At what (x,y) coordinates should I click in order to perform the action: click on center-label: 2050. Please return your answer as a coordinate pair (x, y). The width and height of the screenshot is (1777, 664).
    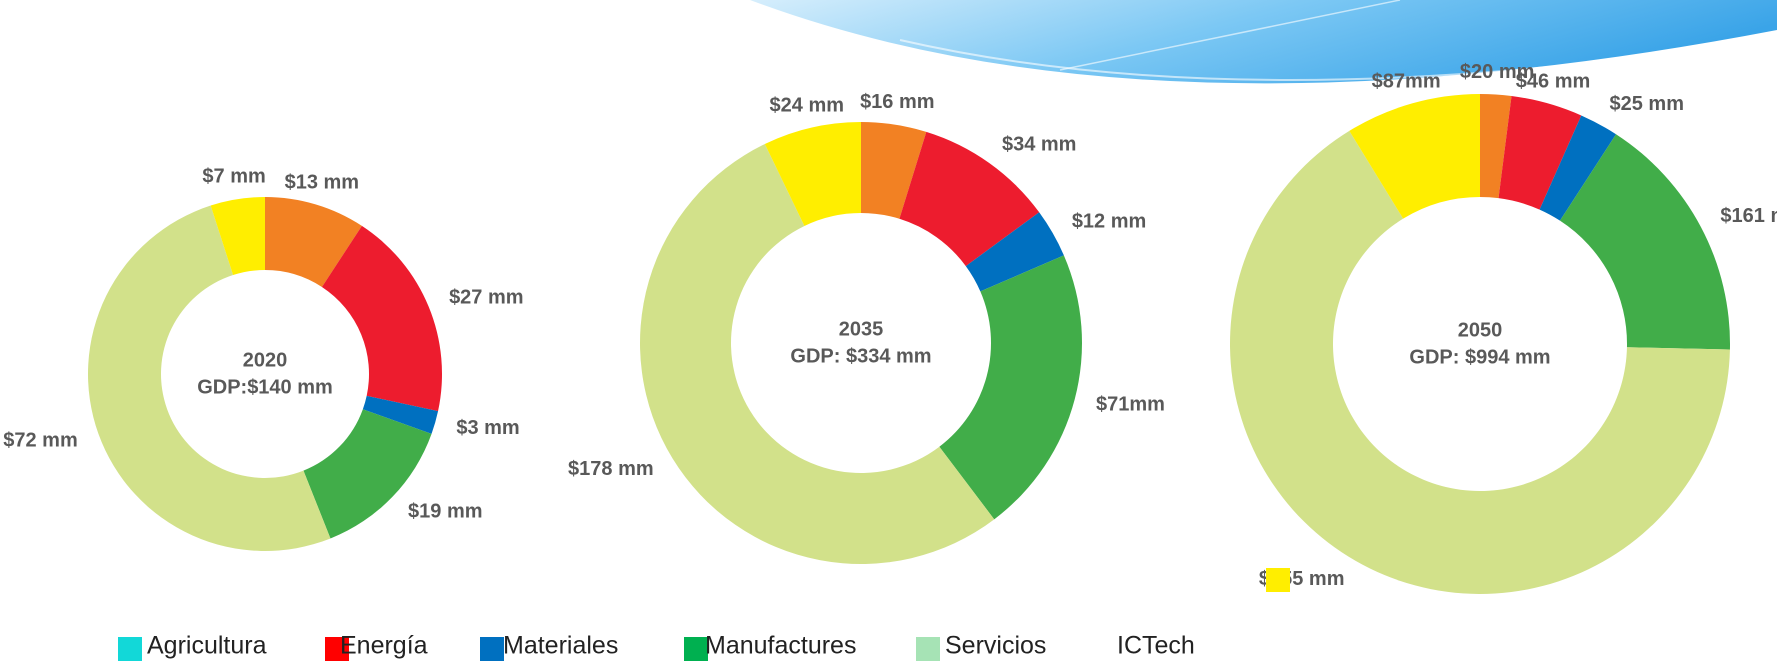
    Looking at the image, I should click on (1480, 330).